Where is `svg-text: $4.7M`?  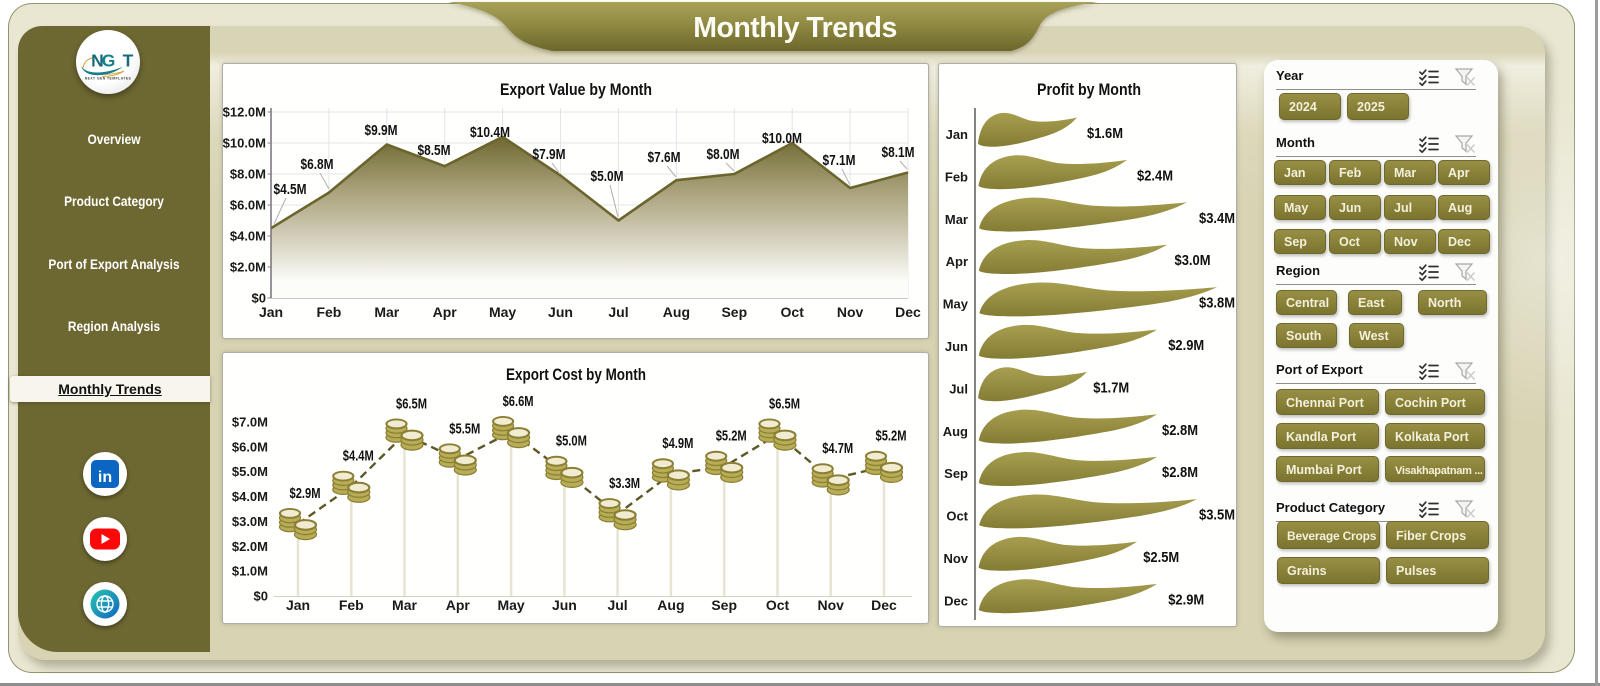
svg-text: $4.7M is located at coordinates (837, 448).